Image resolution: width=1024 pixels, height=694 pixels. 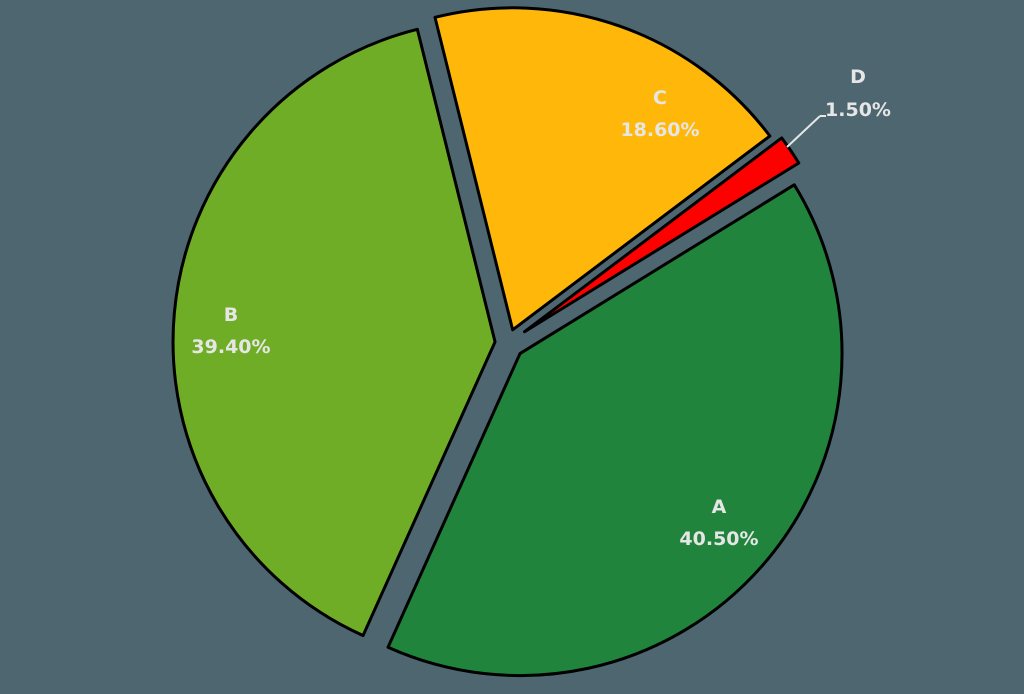 What do you see at coordinates (662, 235) in the screenshot?
I see `pie-slice-d` at bounding box center [662, 235].